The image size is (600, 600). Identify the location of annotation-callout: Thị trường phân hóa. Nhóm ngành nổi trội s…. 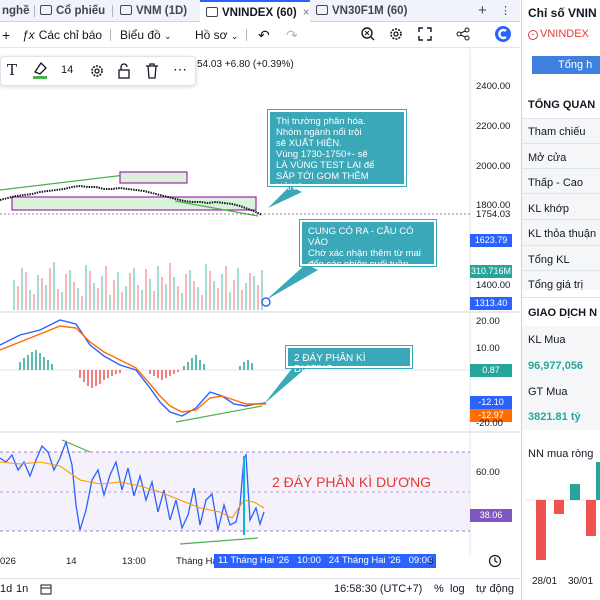
(337, 151).